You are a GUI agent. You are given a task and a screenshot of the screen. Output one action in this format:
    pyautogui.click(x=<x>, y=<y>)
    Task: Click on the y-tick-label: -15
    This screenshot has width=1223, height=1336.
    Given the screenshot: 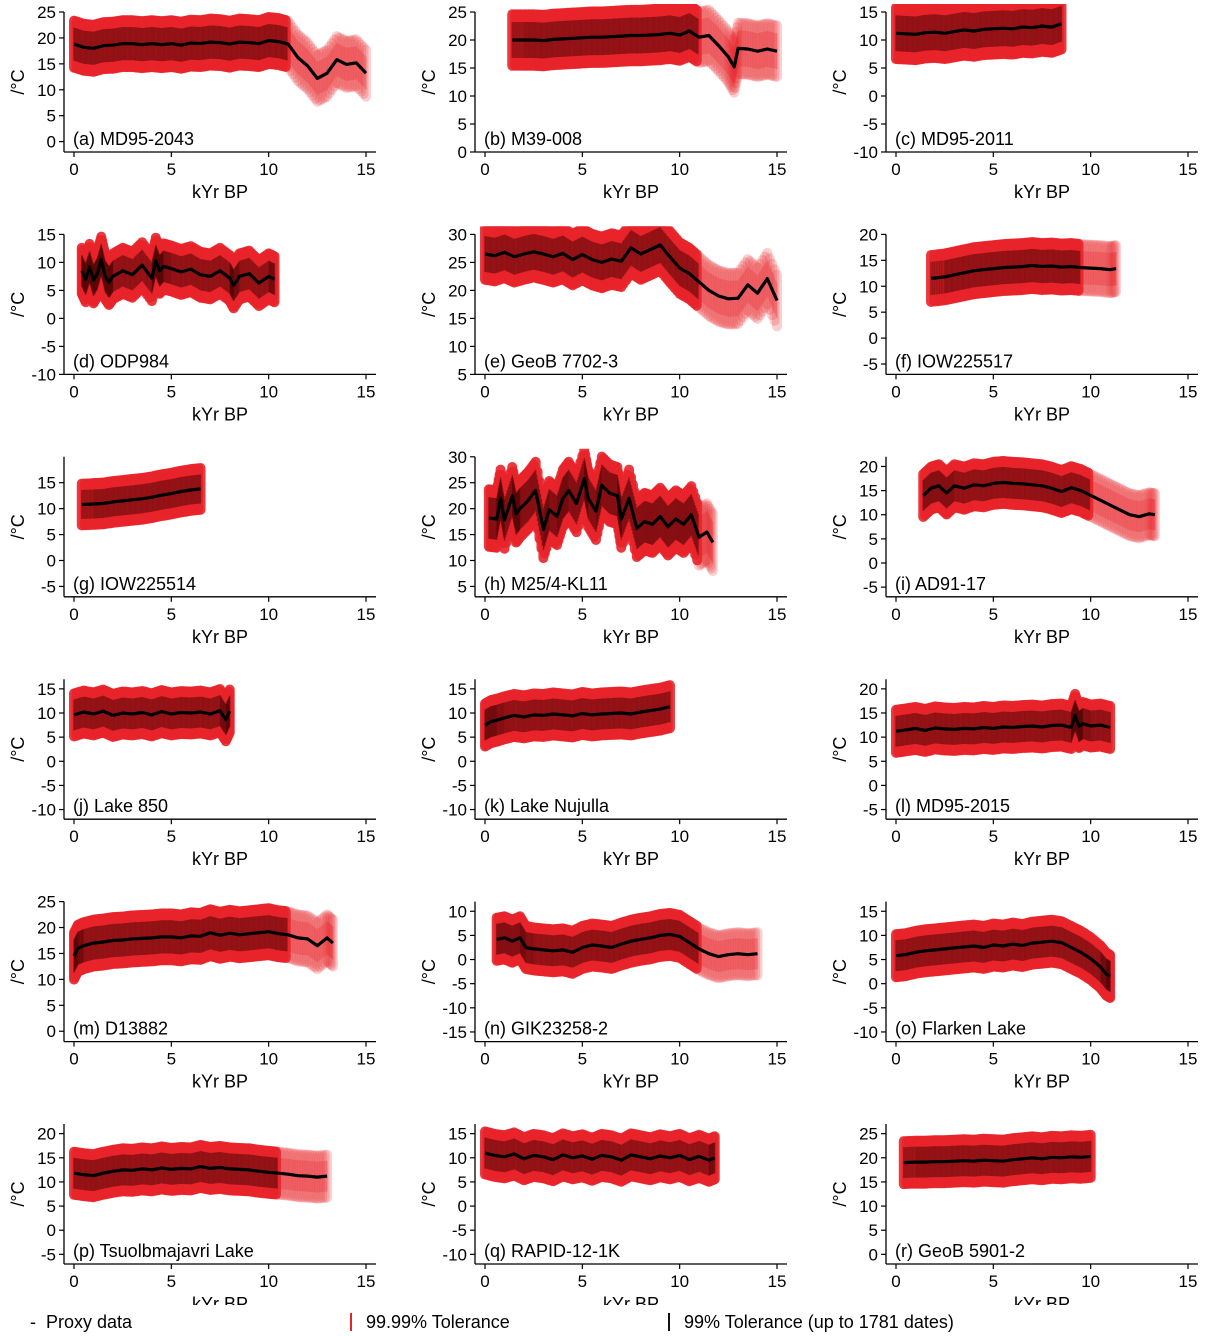 What is the action you would take?
    pyautogui.click(x=454, y=1032)
    